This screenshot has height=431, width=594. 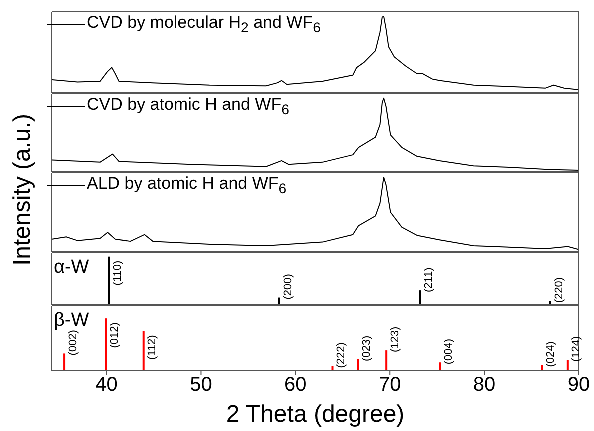 What do you see at coordinates (201, 385) in the screenshot?
I see `x-tick-label: 50` at bounding box center [201, 385].